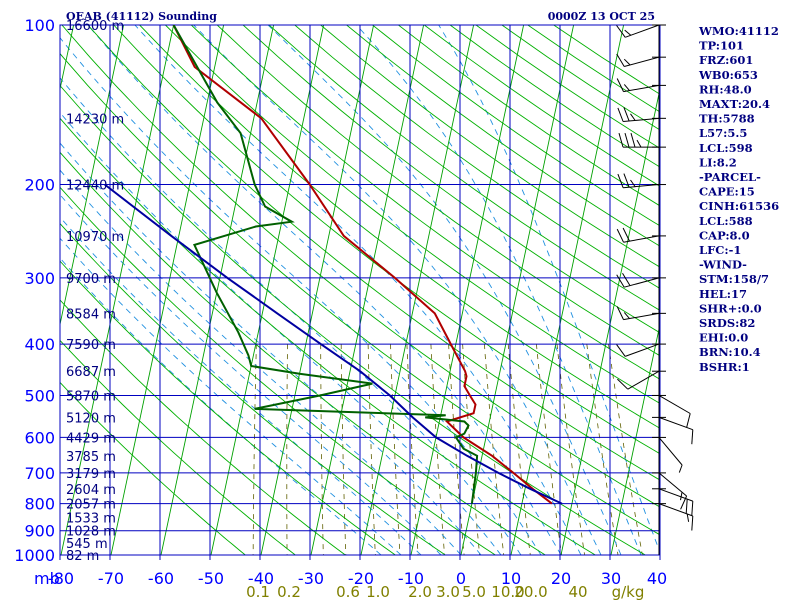  Describe the element at coordinates (561, 578) in the screenshot. I see `temperature-tick-label: 20` at that location.